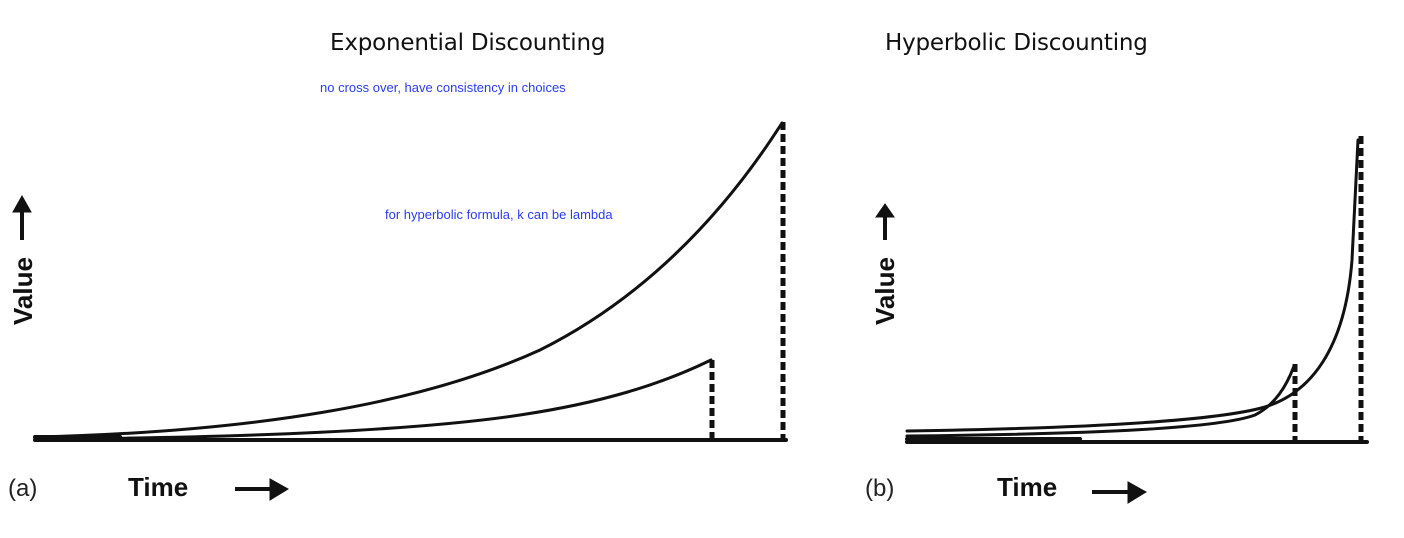 This screenshot has height=538, width=1404. What do you see at coordinates (1027, 487) in the screenshot?
I see `panel-b-x-label: Time` at bounding box center [1027, 487].